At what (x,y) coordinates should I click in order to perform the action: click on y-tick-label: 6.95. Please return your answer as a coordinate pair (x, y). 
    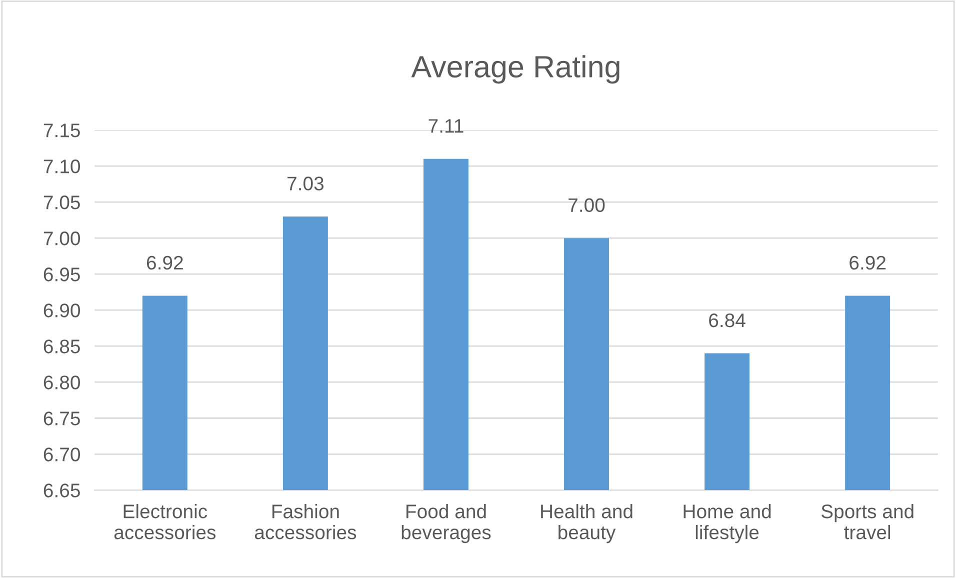
    Looking at the image, I should click on (62, 275).